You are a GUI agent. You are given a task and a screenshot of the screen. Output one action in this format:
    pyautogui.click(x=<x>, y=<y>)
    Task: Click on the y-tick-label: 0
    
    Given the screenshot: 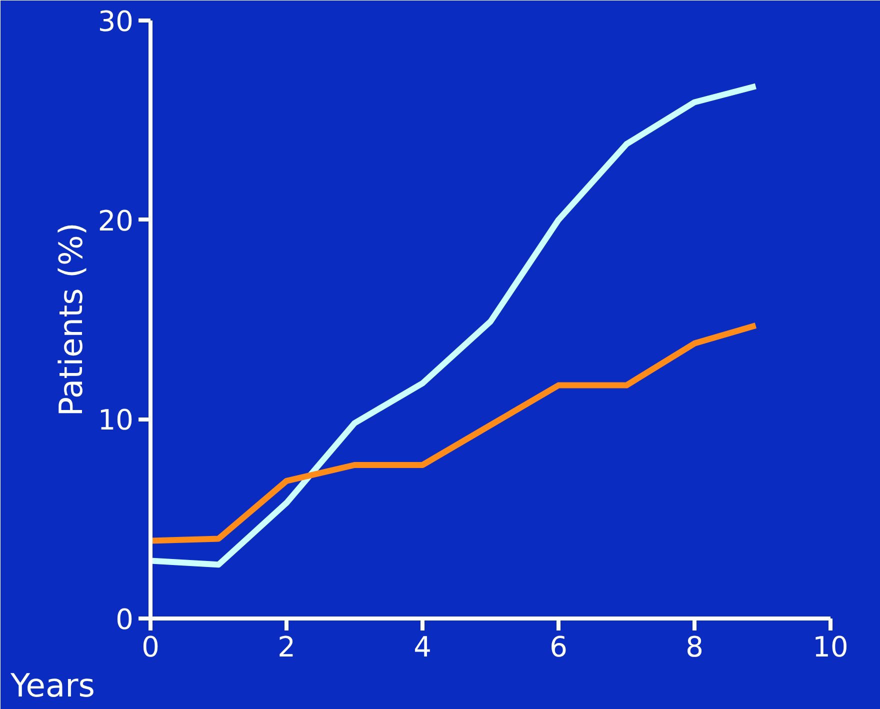 What is the action you would take?
    pyautogui.click(x=125, y=619)
    